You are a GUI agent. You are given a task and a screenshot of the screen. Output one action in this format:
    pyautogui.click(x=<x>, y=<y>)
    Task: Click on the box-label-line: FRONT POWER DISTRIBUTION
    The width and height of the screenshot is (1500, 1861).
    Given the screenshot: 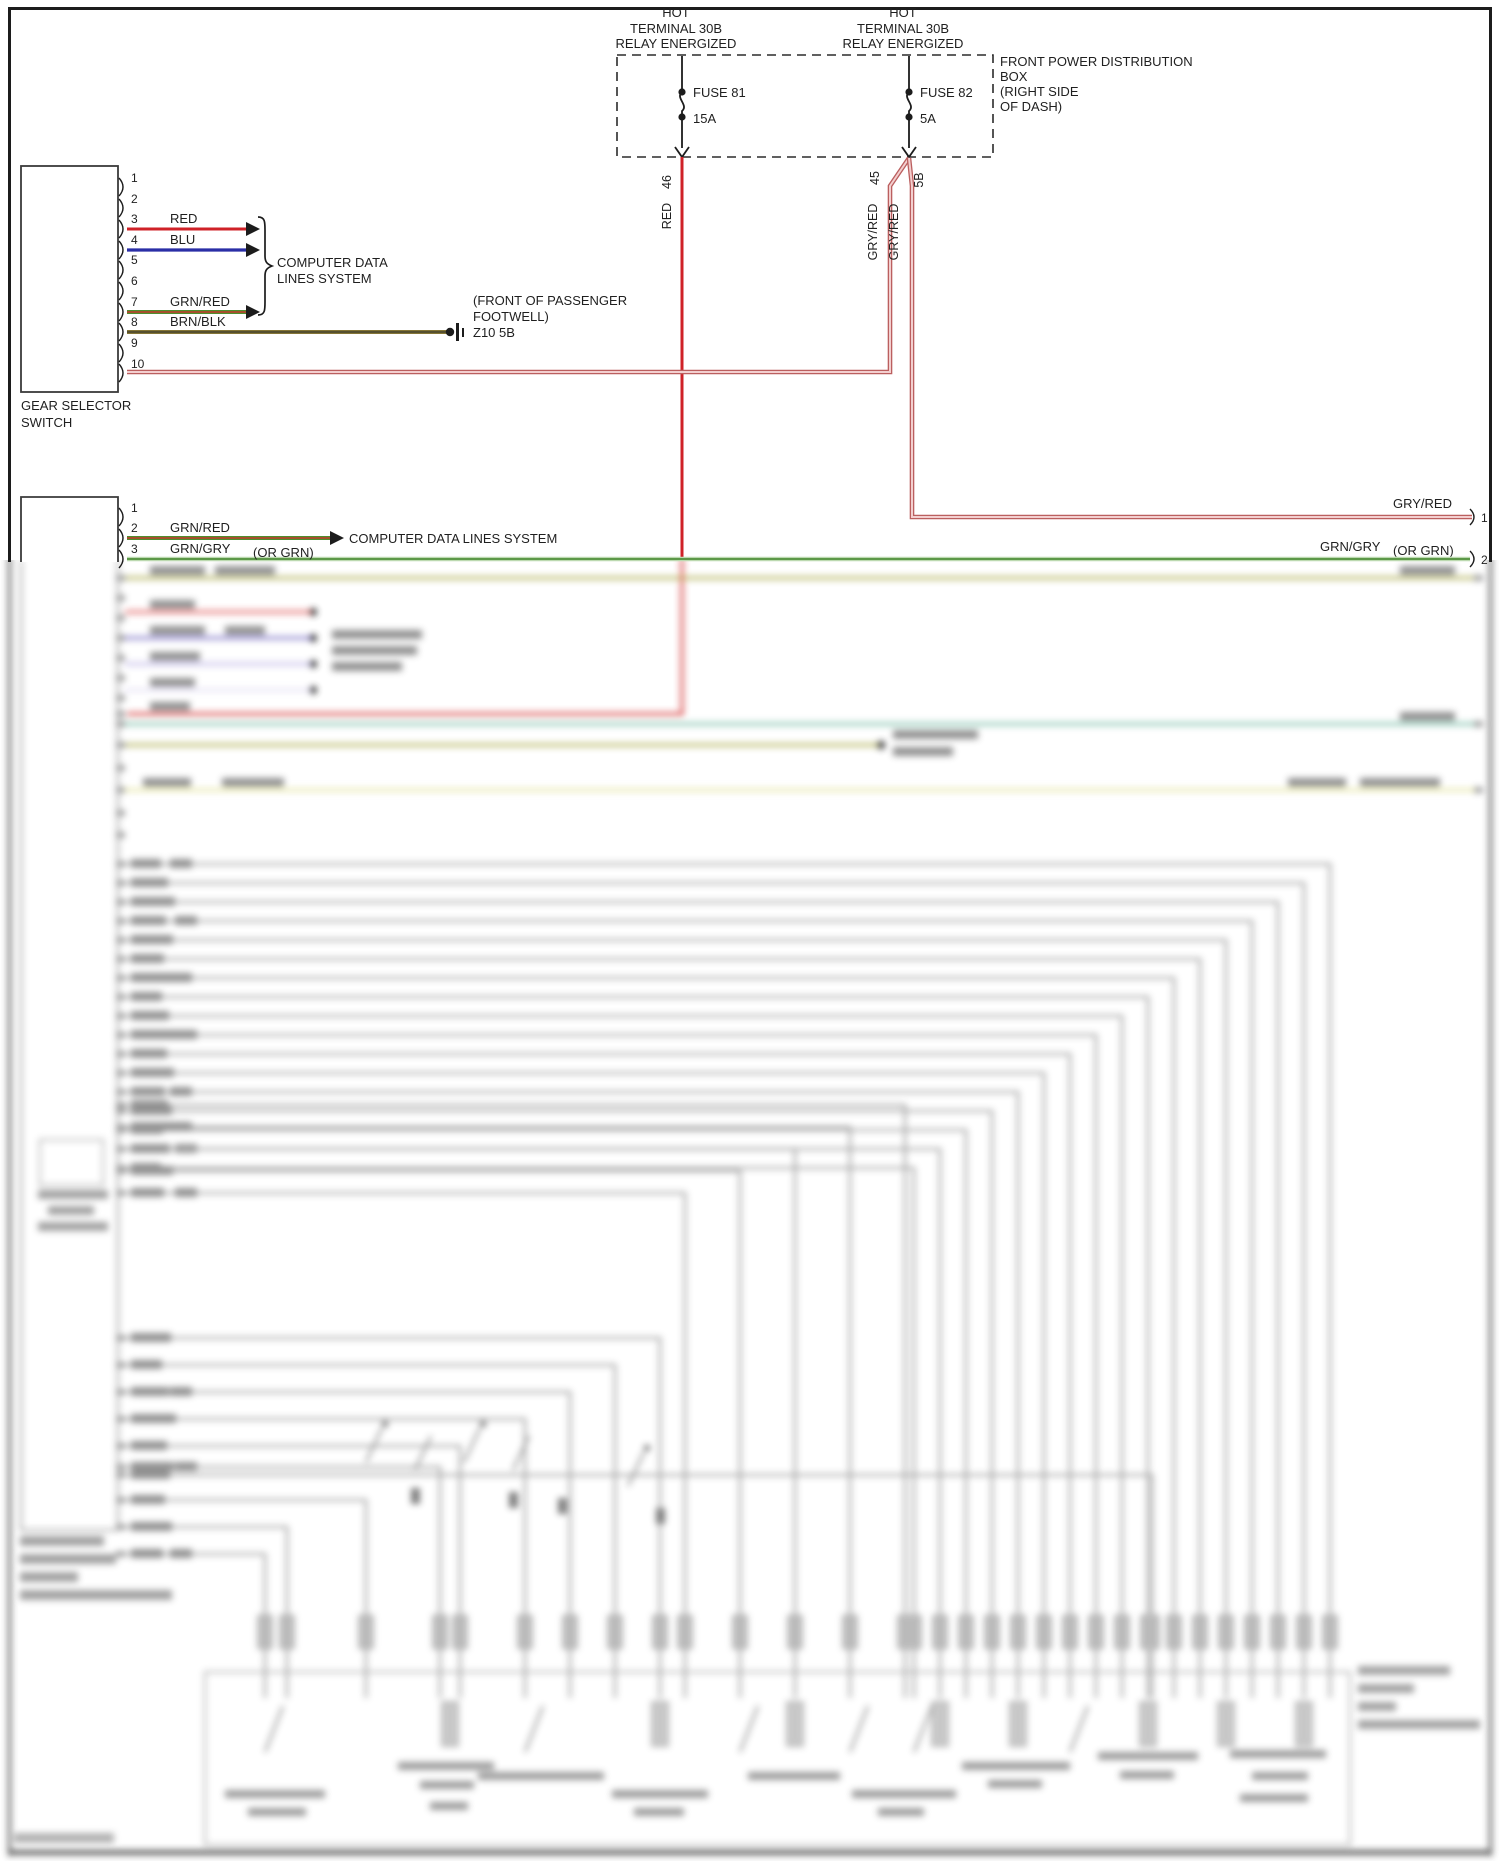 What is the action you would take?
    pyautogui.click(x=1096, y=61)
    